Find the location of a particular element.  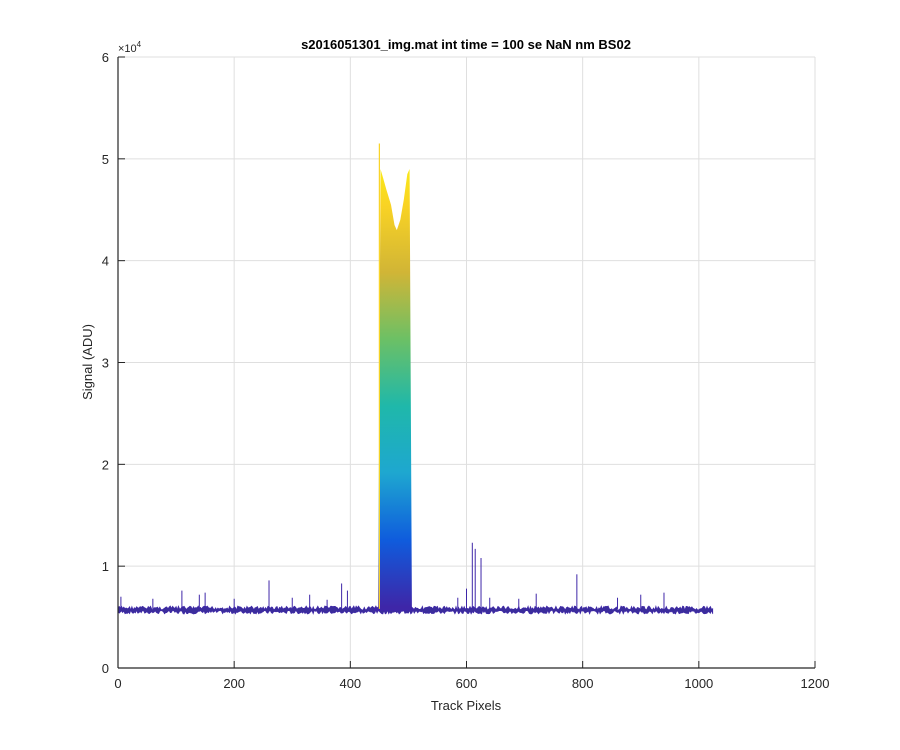

baseline-band is located at coordinates (416, 609).